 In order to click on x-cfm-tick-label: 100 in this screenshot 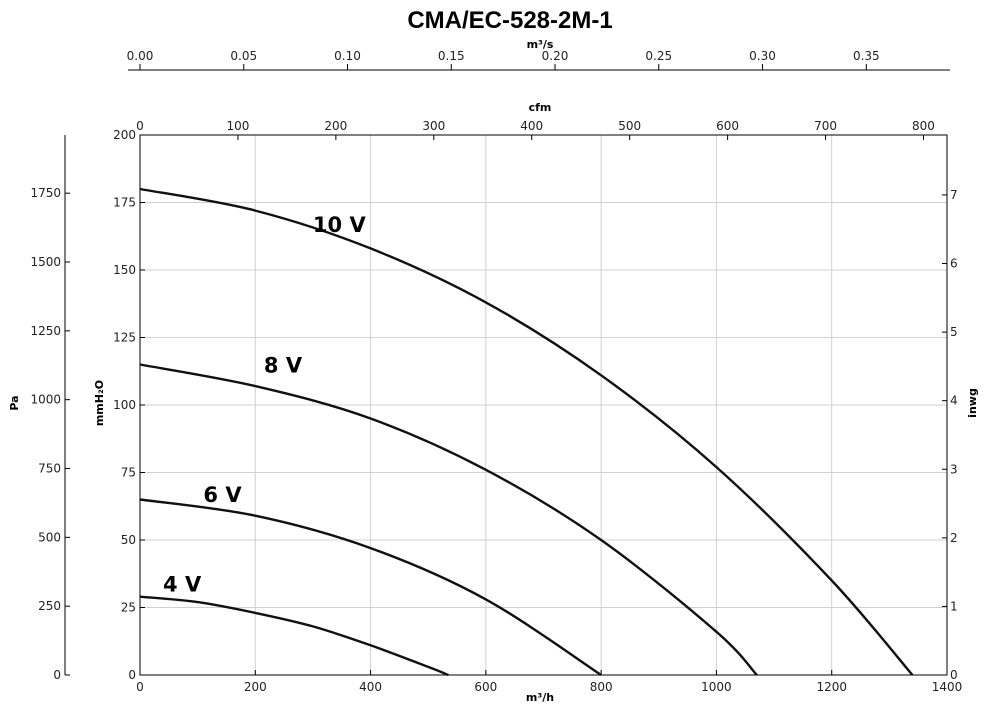, I will do `click(237, 126)`.